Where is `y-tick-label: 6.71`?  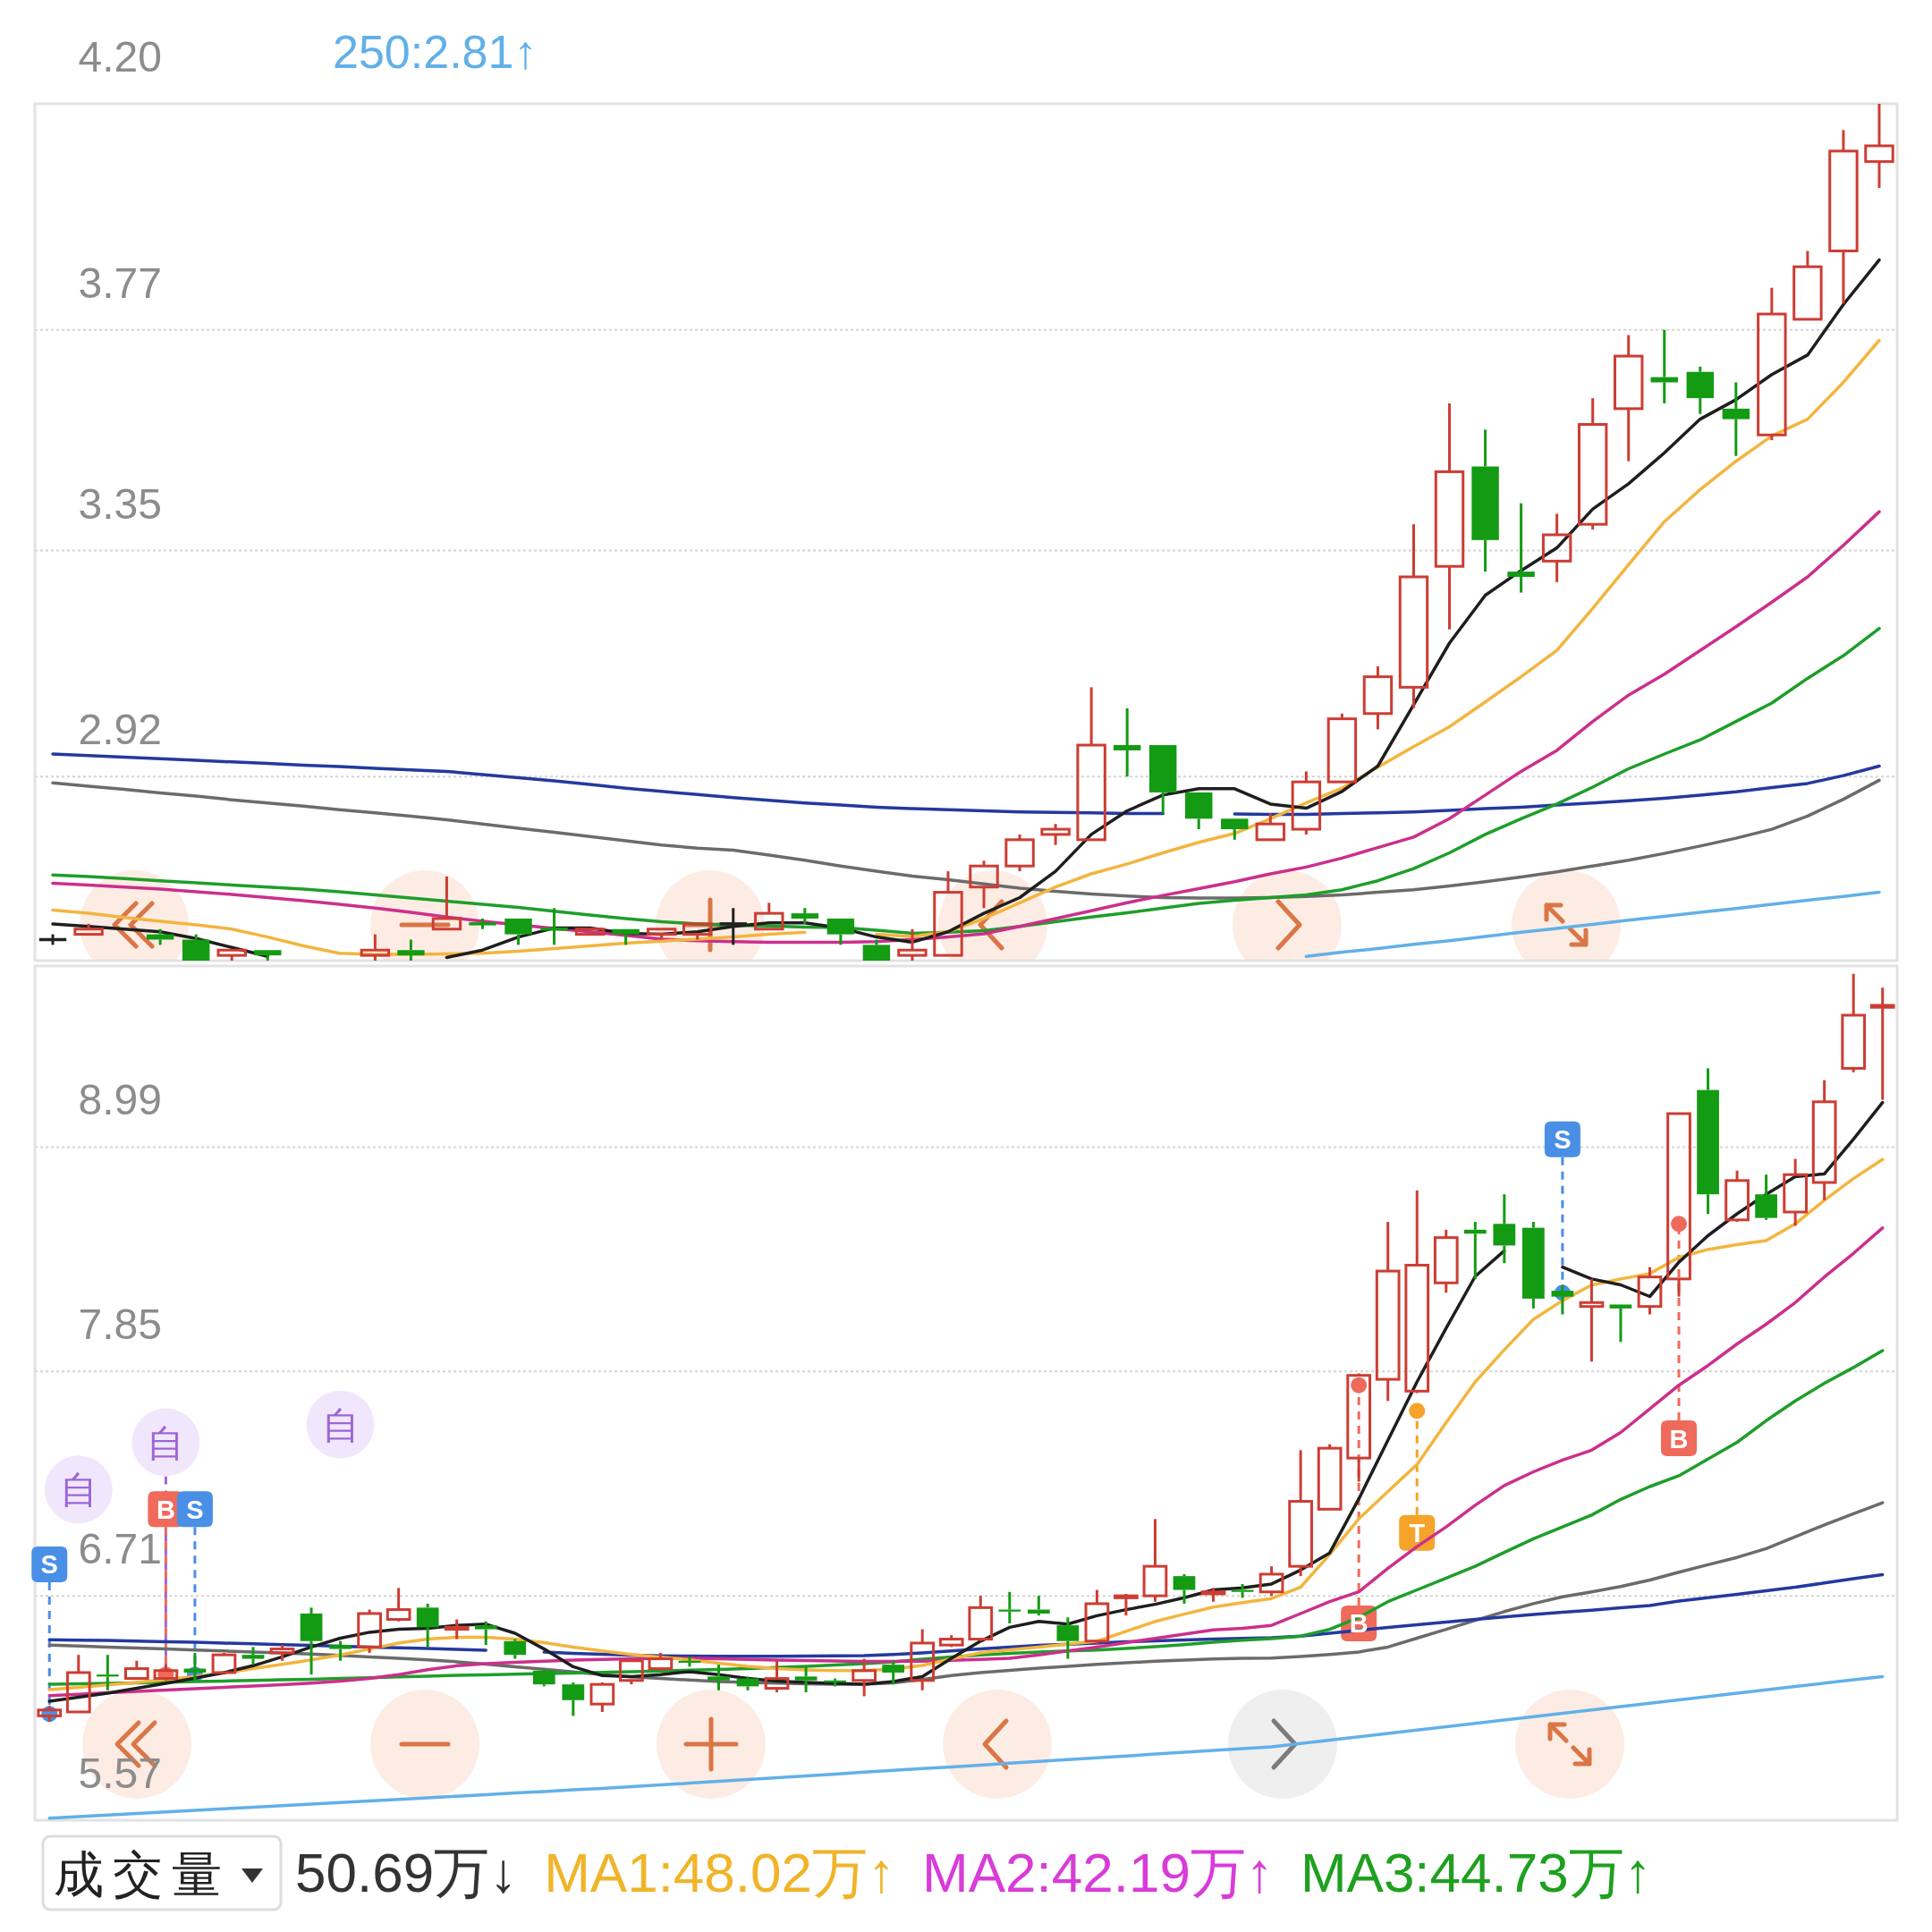 y-tick-label: 6.71 is located at coordinates (120, 1549).